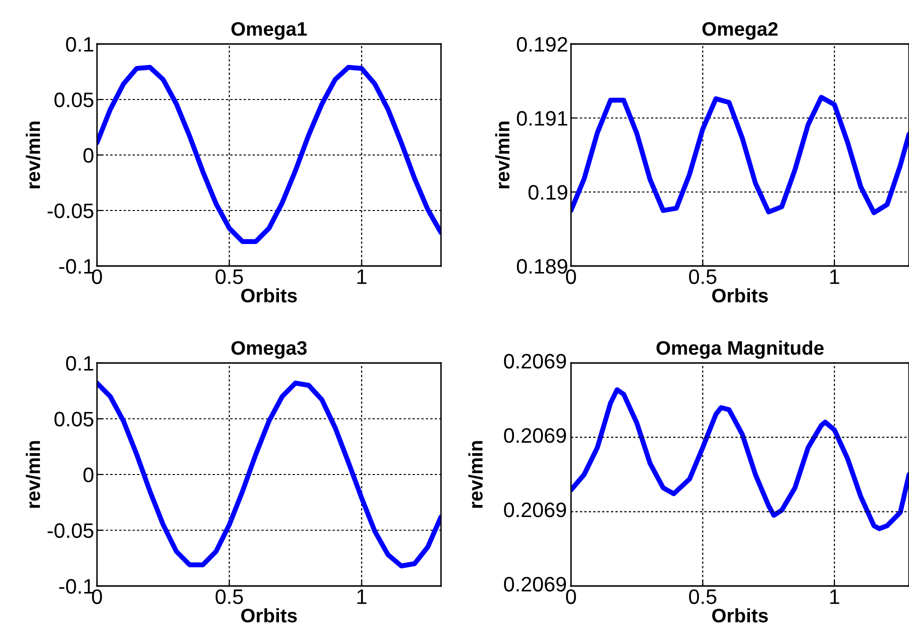  I want to click on y-tick-label: 0.189, so click(542, 266).